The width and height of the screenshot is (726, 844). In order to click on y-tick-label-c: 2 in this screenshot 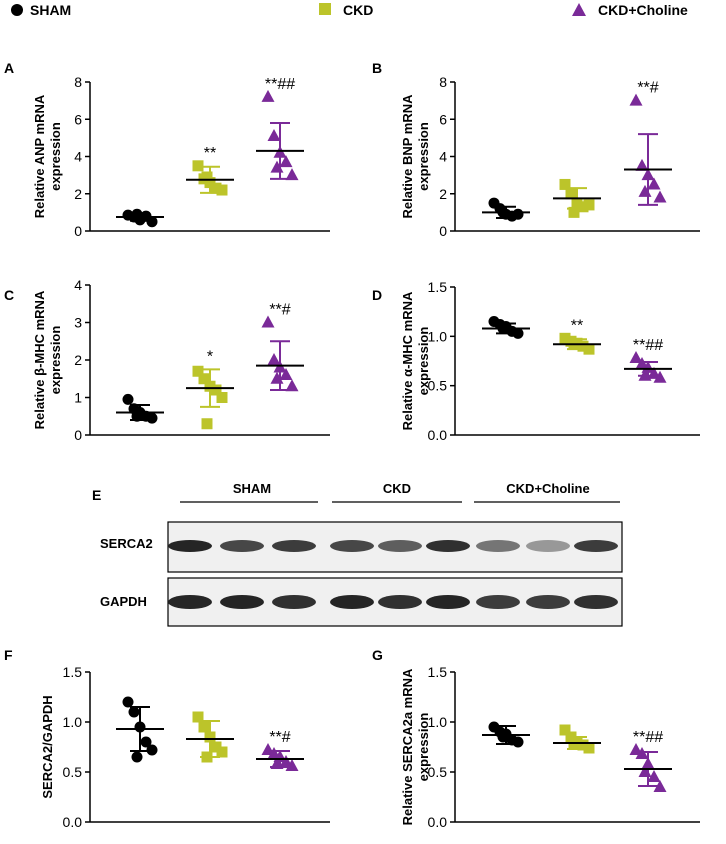, I will do `click(78, 360)`.